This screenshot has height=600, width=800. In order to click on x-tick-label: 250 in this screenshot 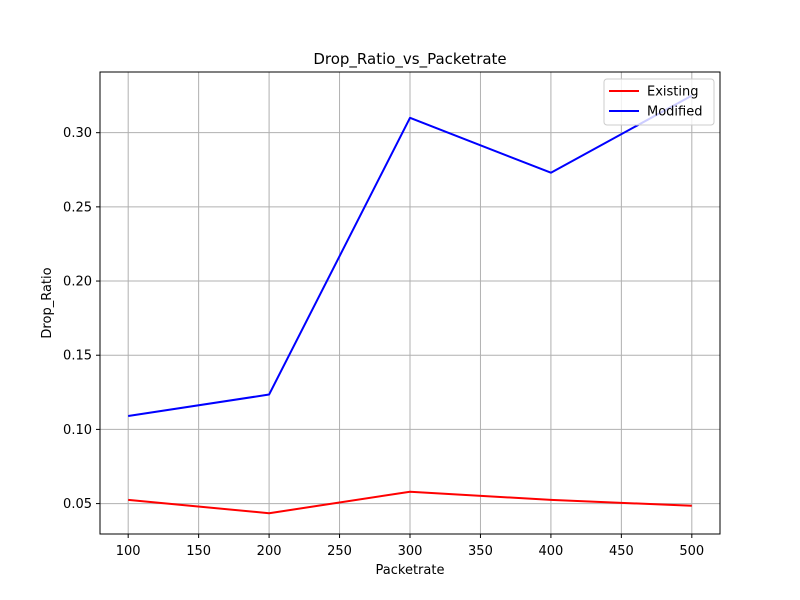, I will do `click(339, 551)`.